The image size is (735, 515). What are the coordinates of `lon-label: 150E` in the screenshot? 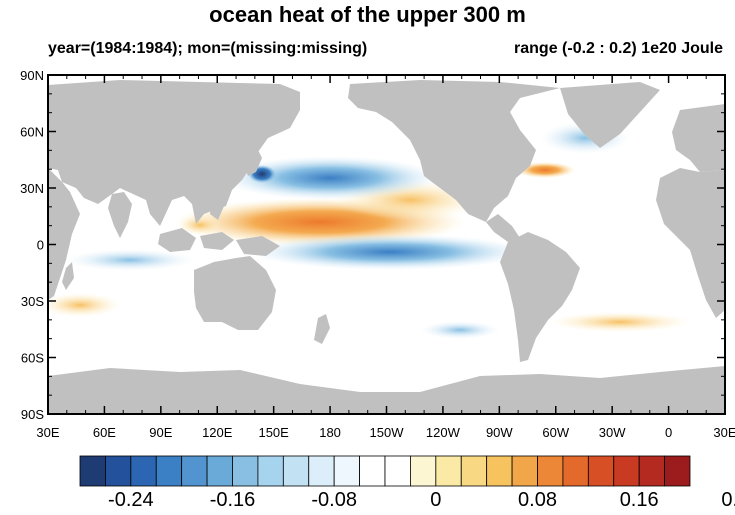 It's located at (273, 432).